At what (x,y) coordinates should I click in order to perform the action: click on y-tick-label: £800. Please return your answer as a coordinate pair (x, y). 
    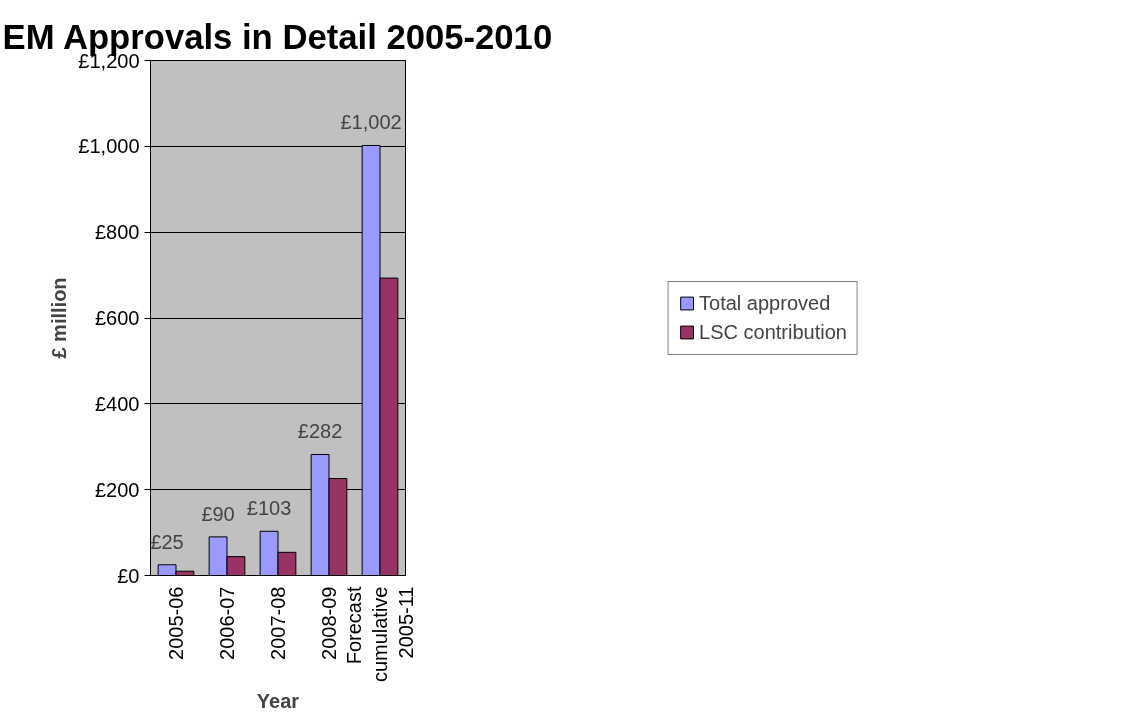
    Looking at the image, I should click on (117, 232).